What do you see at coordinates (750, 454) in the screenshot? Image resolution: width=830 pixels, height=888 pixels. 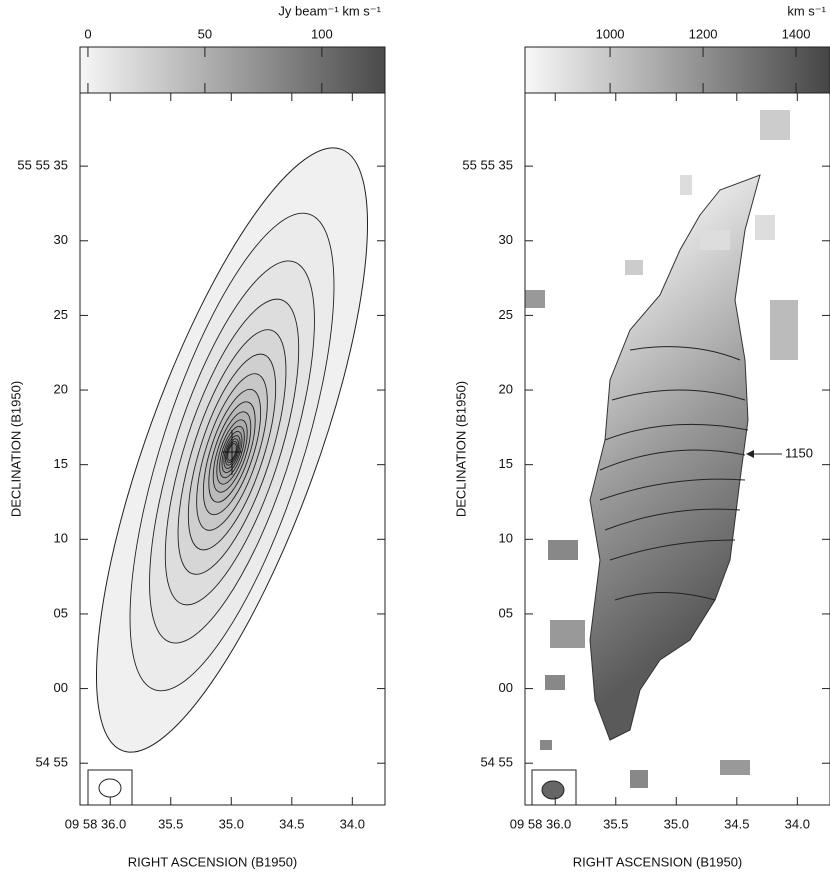 I see `annotation-arrowhead` at bounding box center [750, 454].